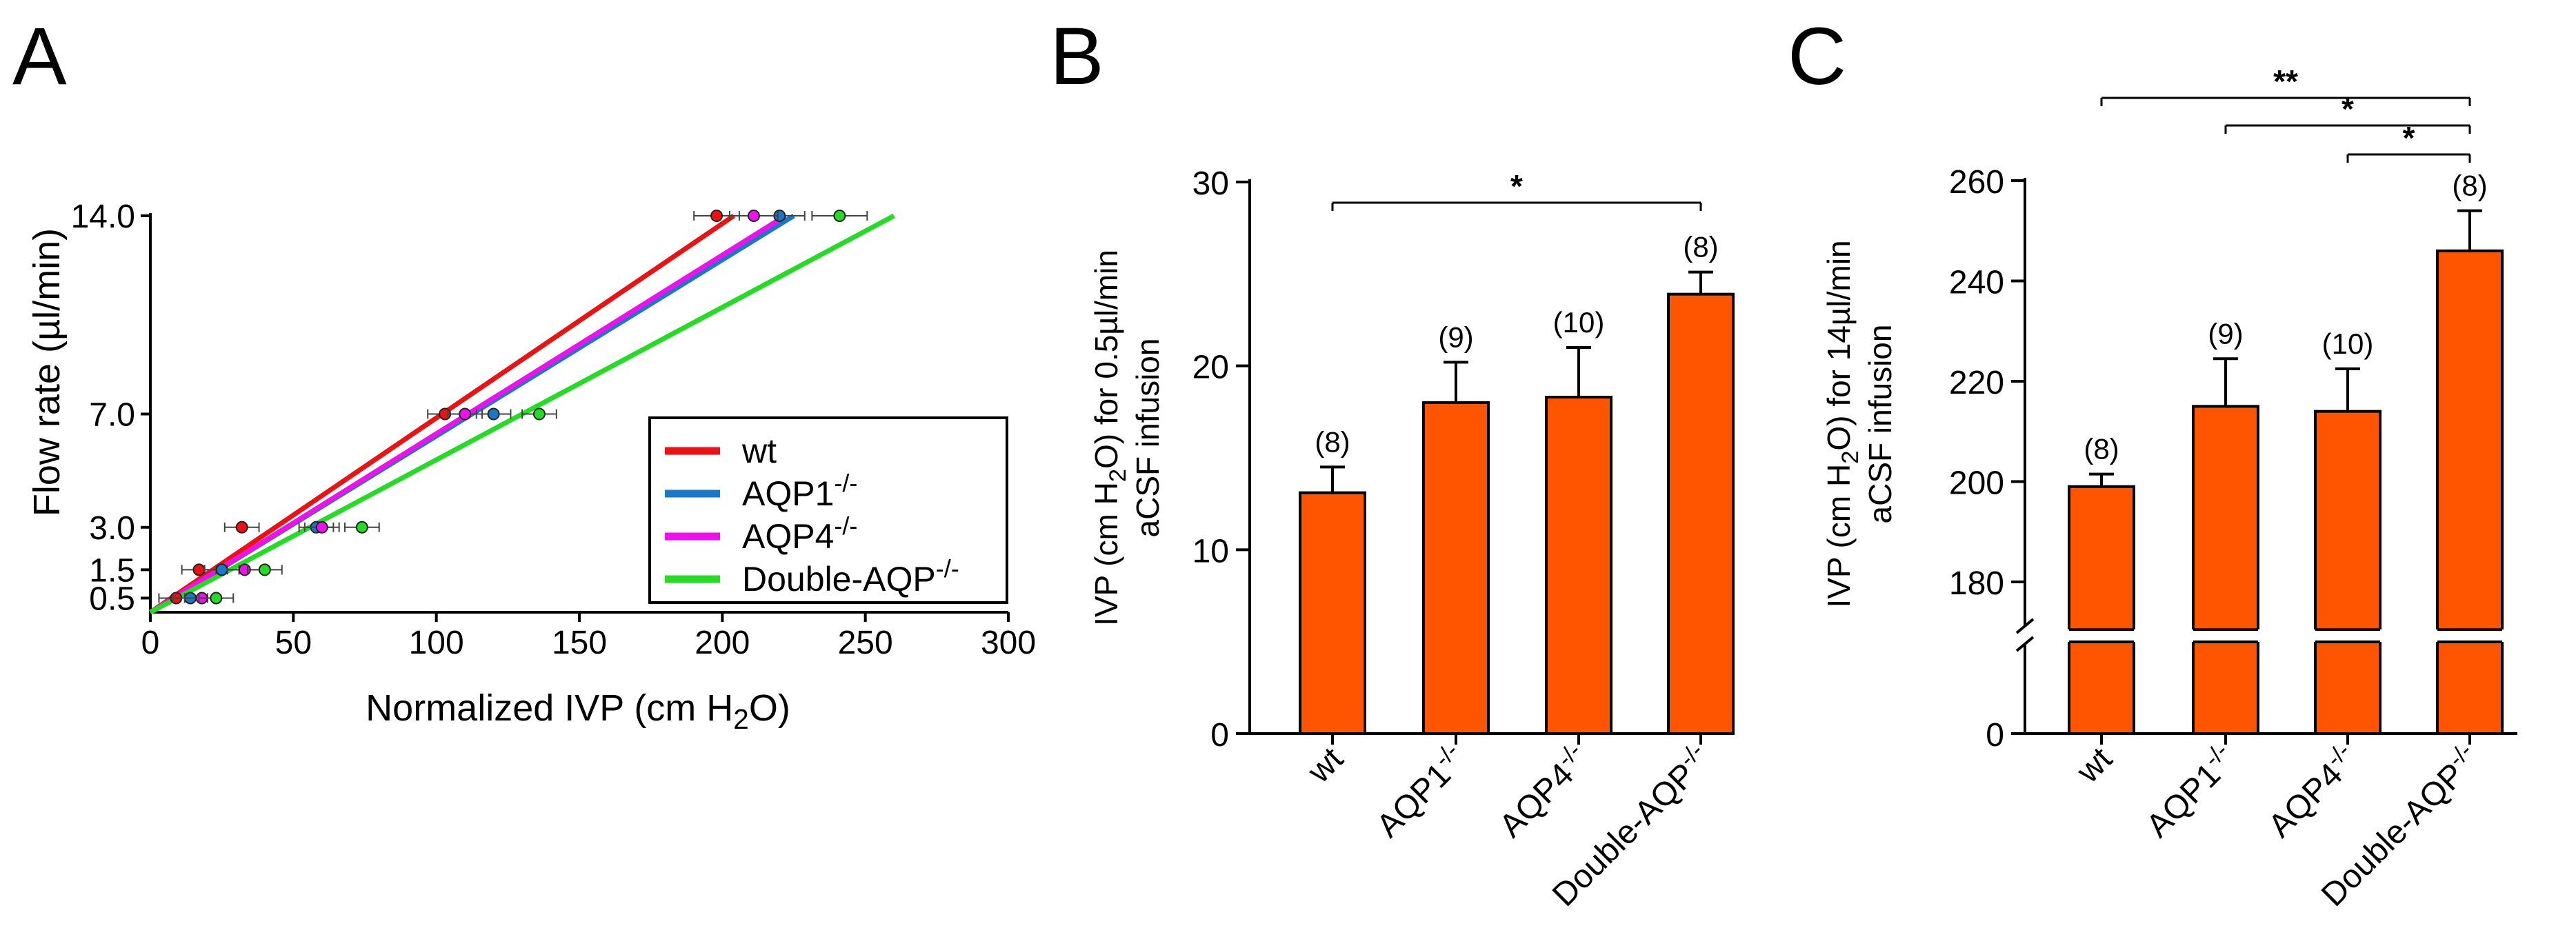 This screenshot has width=2576, height=948. What do you see at coordinates (579, 643) in the screenshot?
I see `panel-a-x-tick-label: 150` at bounding box center [579, 643].